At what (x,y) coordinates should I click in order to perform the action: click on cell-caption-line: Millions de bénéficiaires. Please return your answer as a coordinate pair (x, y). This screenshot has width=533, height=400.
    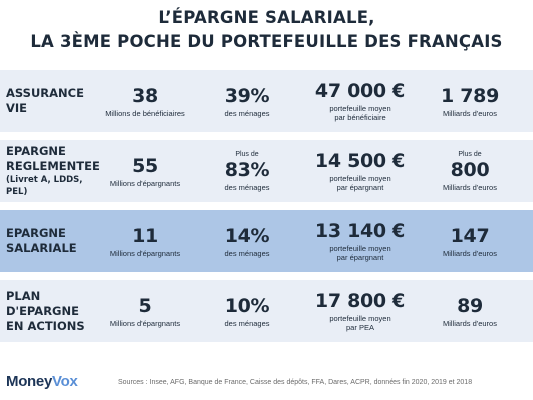
    Looking at the image, I should click on (145, 113).